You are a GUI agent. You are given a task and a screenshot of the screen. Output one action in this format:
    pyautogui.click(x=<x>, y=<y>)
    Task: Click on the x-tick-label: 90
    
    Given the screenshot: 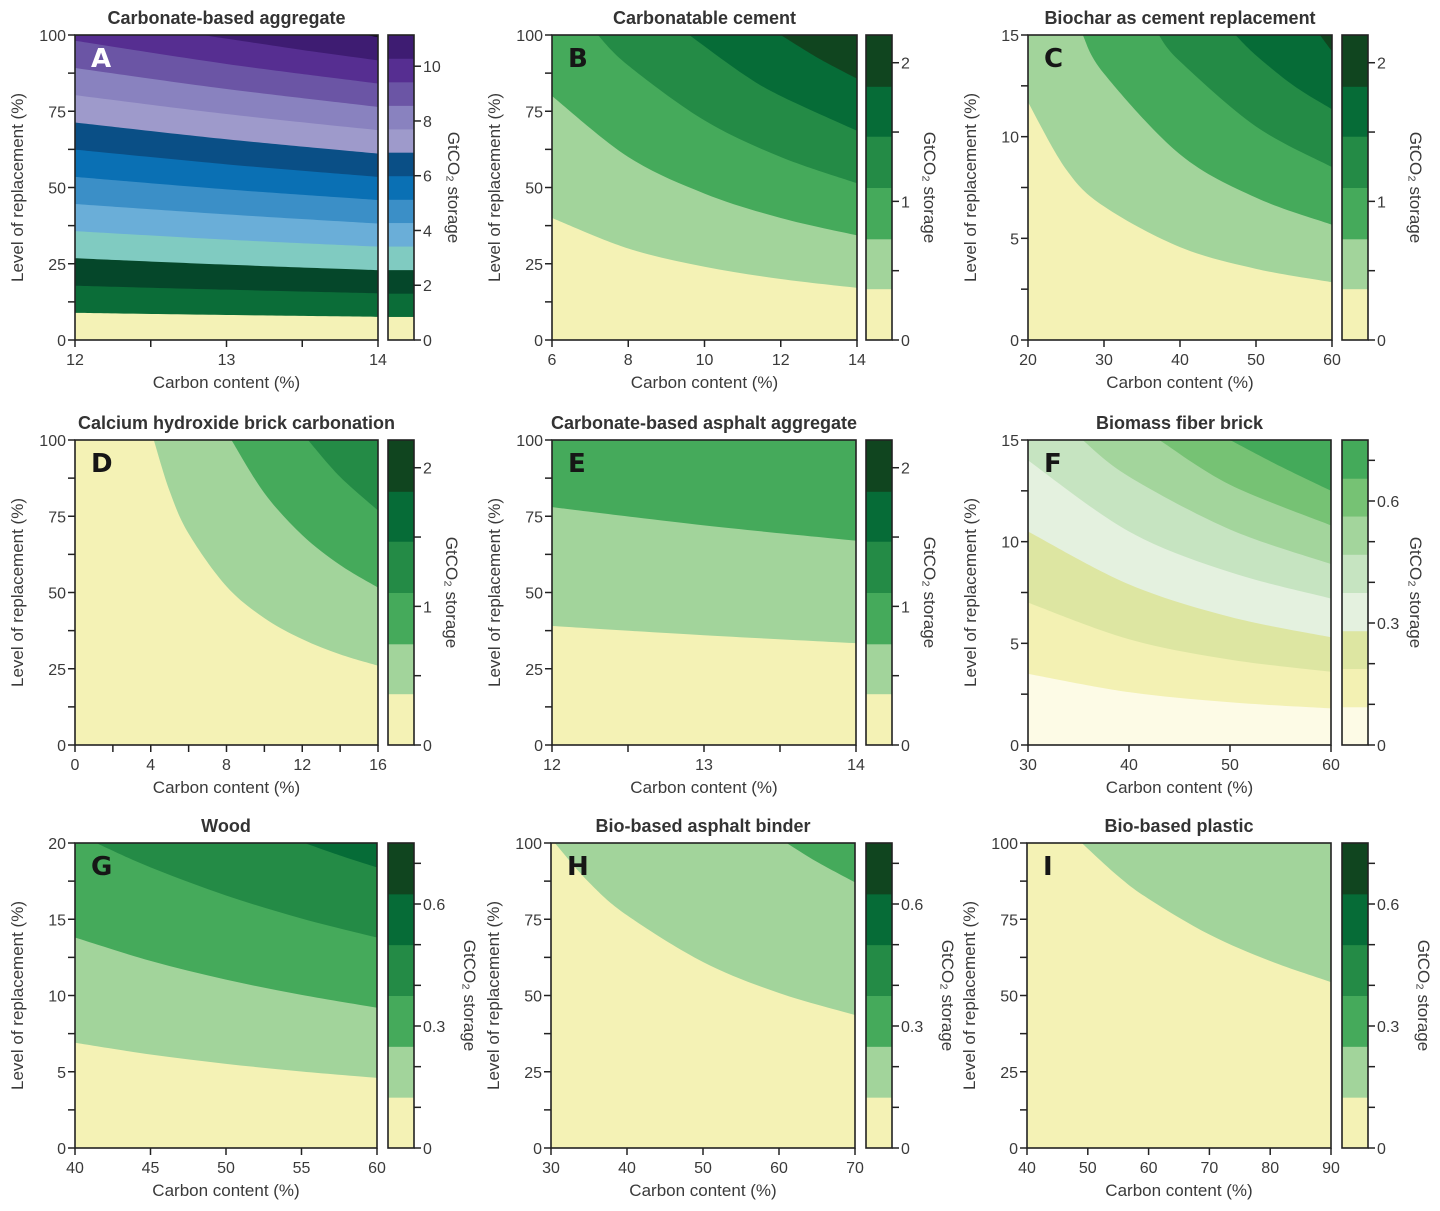 What is the action you would take?
    pyautogui.click(x=1331, y=1168)
    